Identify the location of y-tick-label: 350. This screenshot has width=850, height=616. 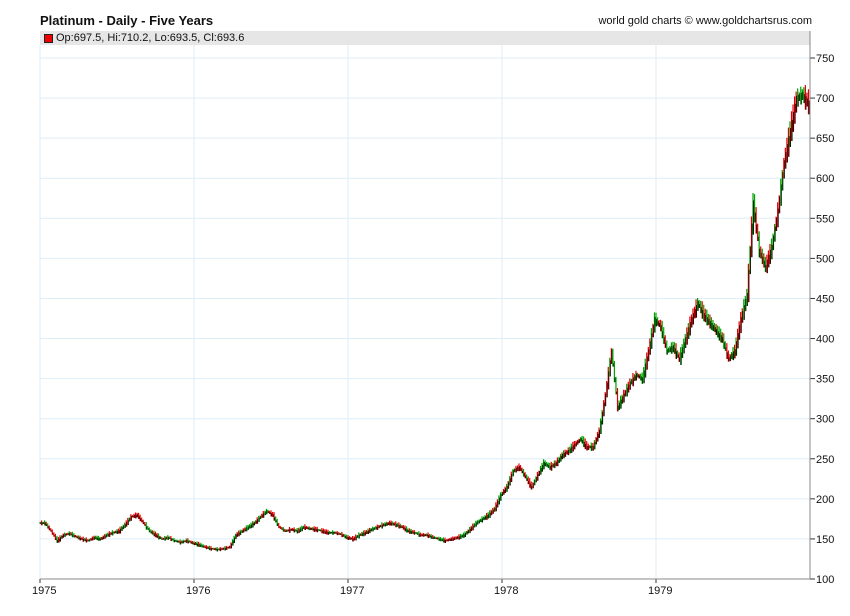
(825, 380).